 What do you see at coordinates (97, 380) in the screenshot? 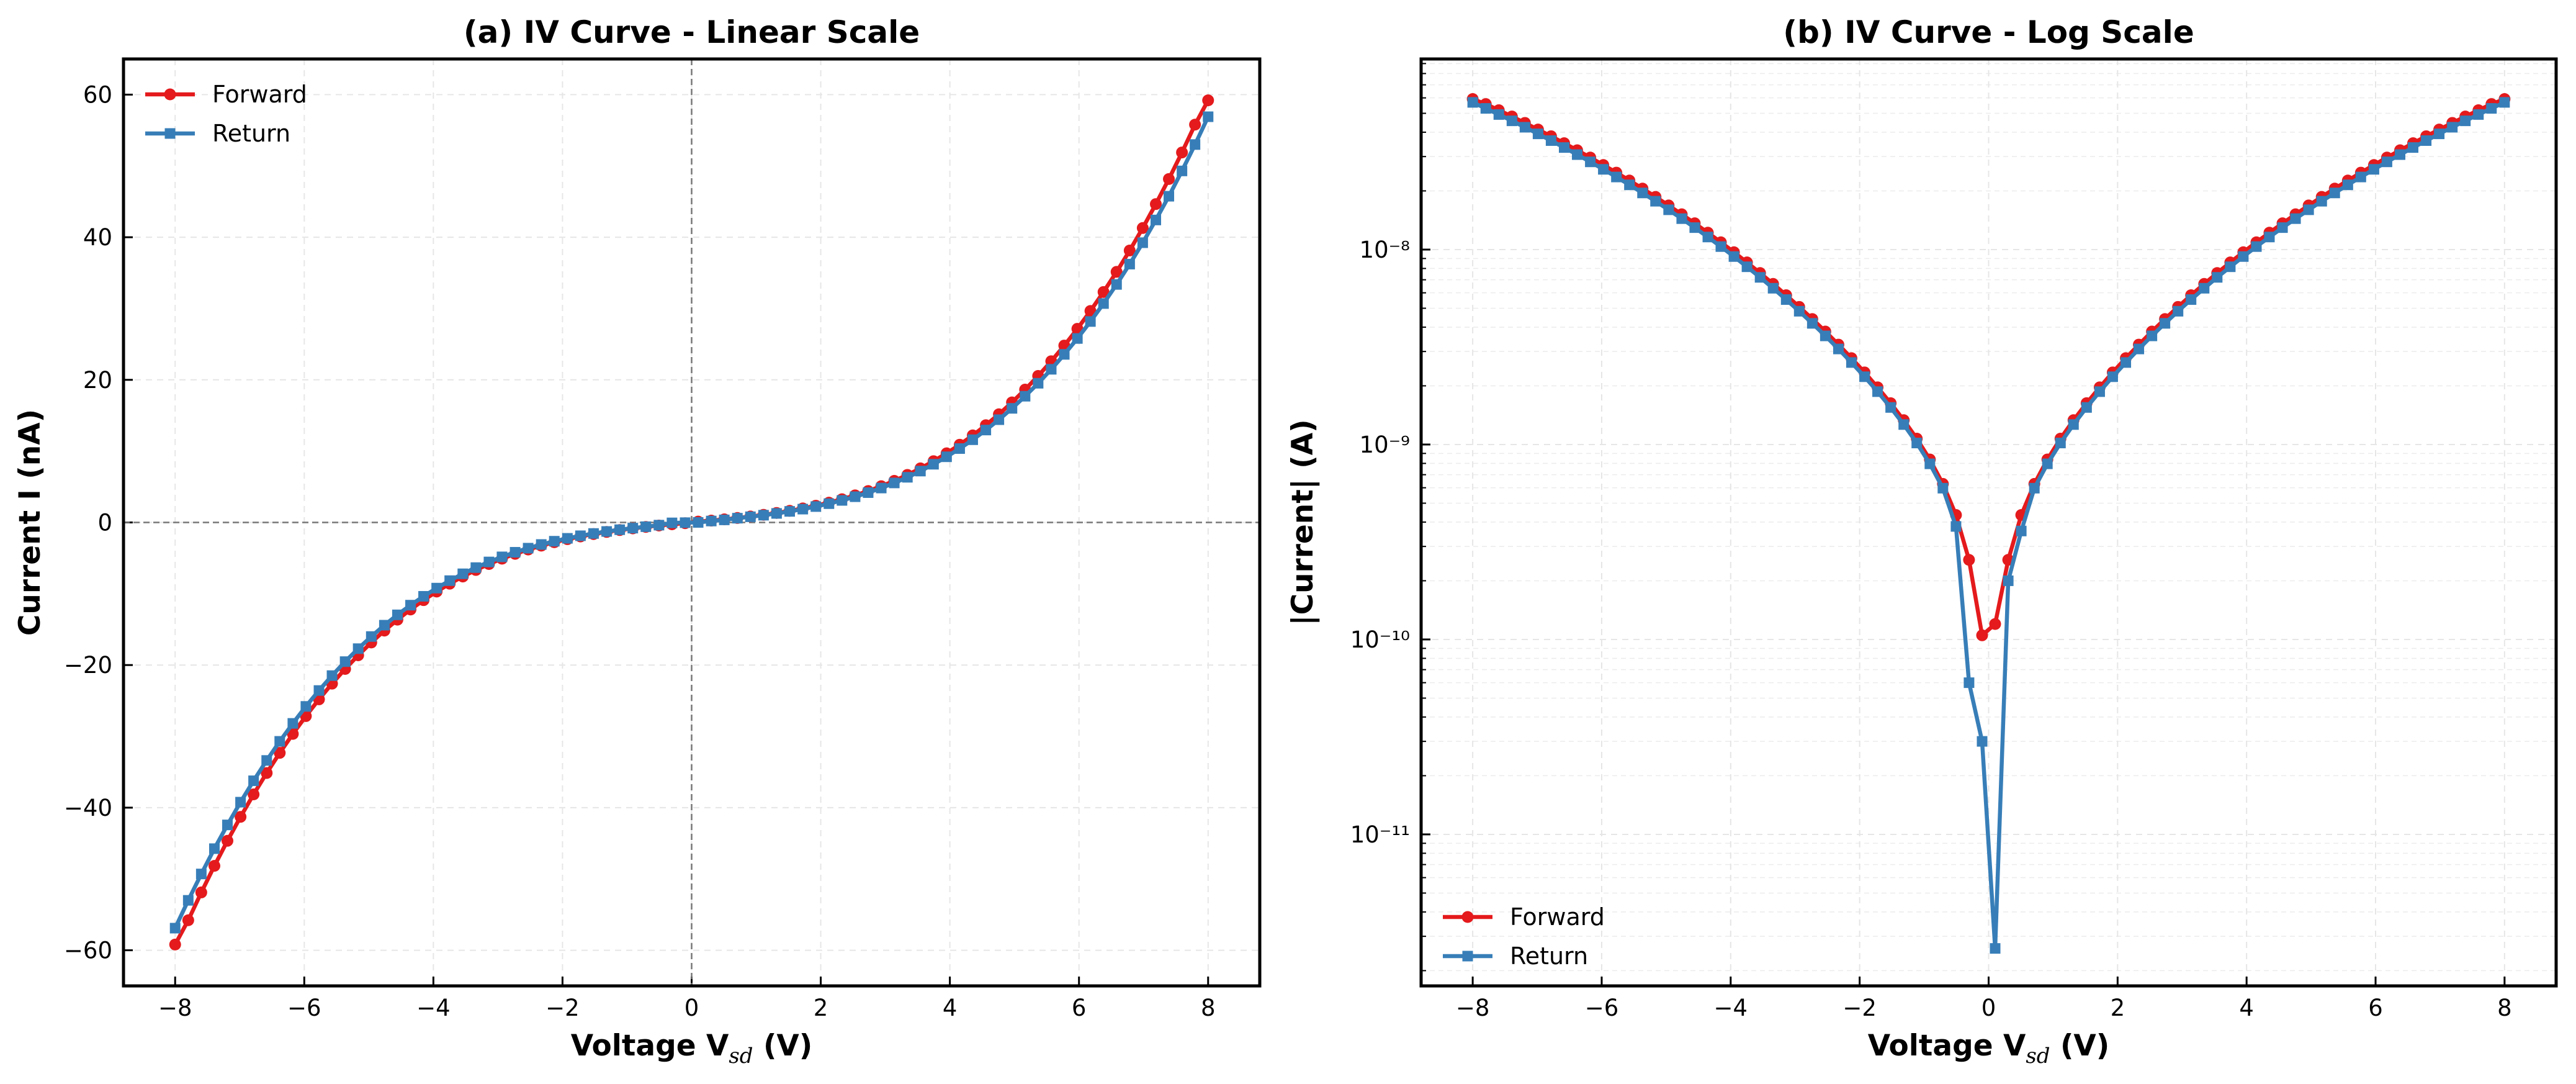
I see `y-tick-label: 20` at bounding box center [97, 380].